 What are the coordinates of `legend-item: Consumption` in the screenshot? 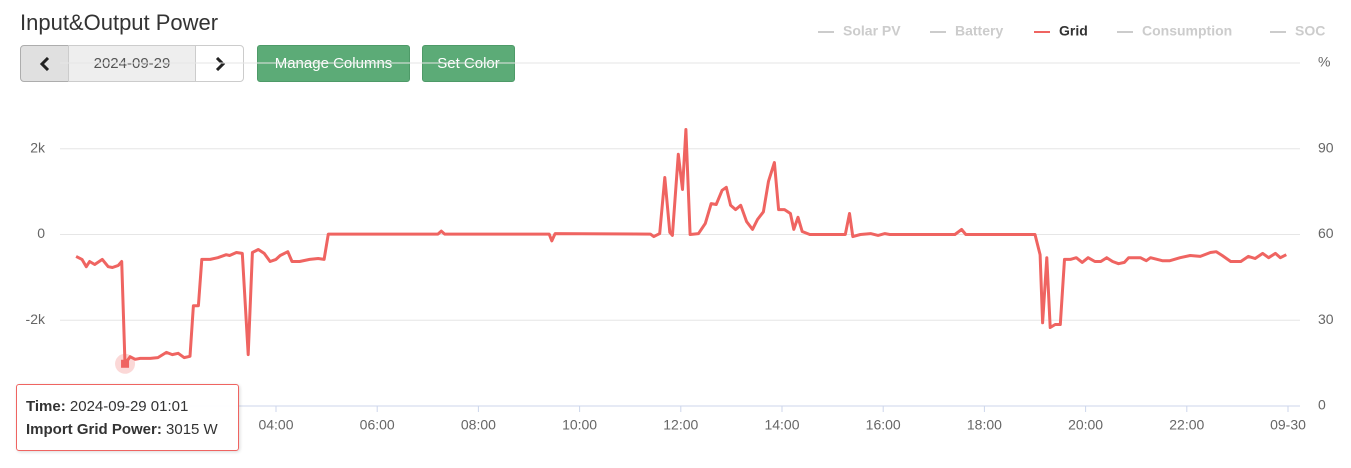 It's located at (1187, 31).